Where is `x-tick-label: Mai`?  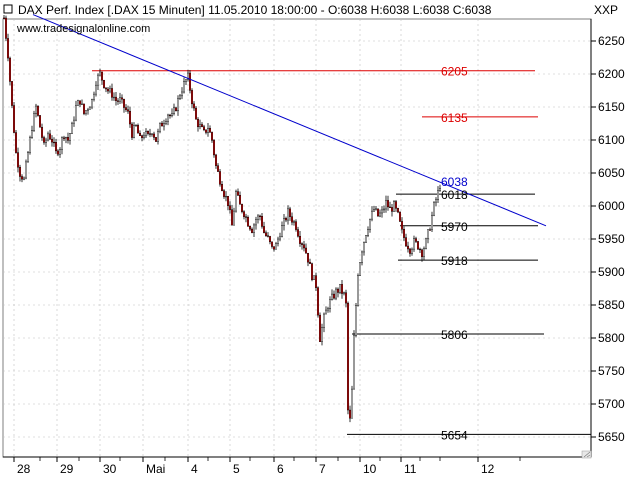 x-tick-label: Mai is located at coordinates (155, 469).